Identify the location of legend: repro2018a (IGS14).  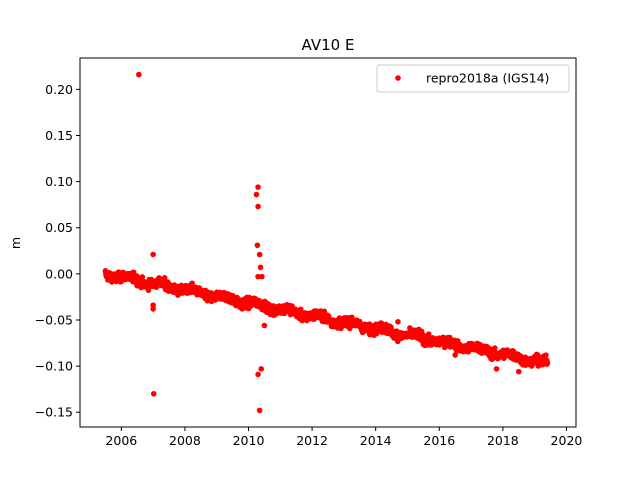
(473, 78).